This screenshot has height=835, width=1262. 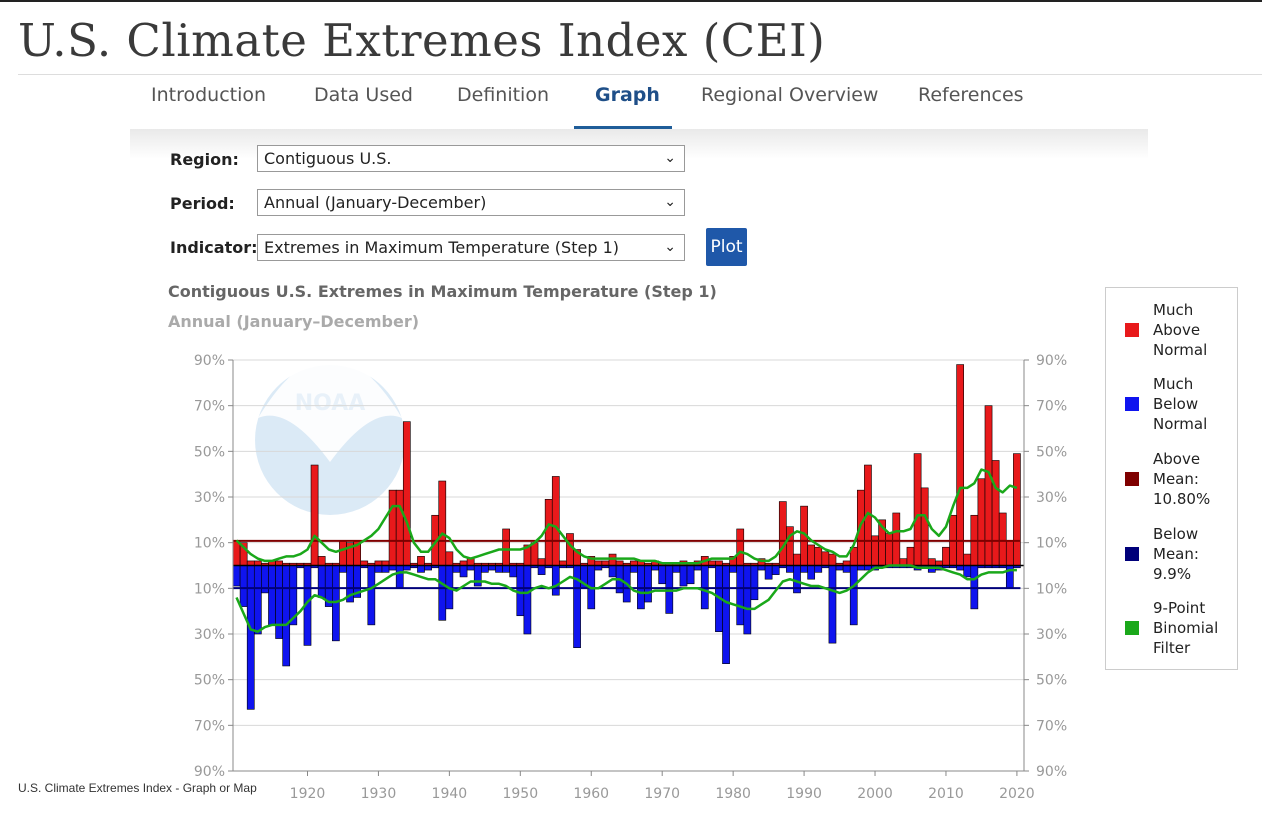 I want to click on bar-above-1987, so click(x=782, y=533).